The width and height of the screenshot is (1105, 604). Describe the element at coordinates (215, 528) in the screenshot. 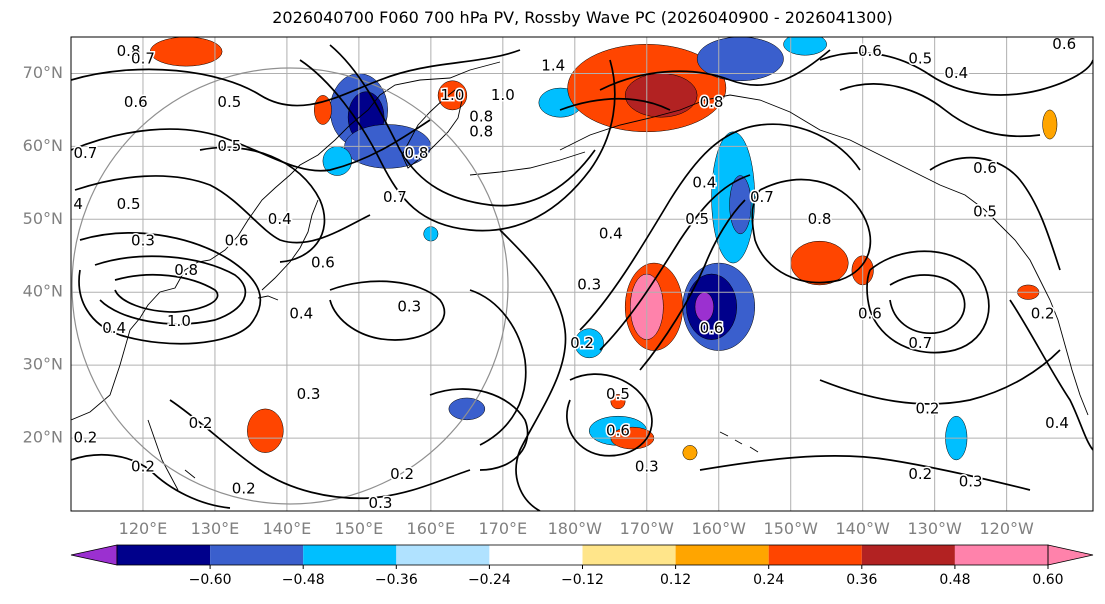

I see `lon-tick-label: 130°E` at that location.